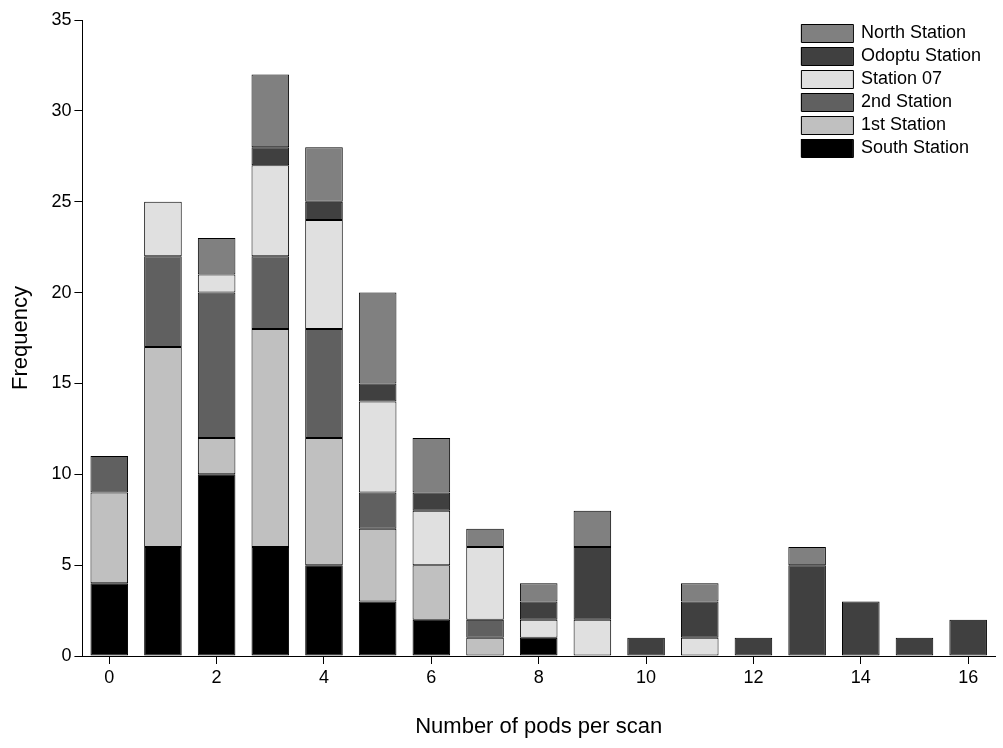 This screenshot has width=1003, height=748. What do you see at coordinates (906, 100) in the screenshot?
I see `legend-label: 2nd Station` at bounding box center [906, 100].